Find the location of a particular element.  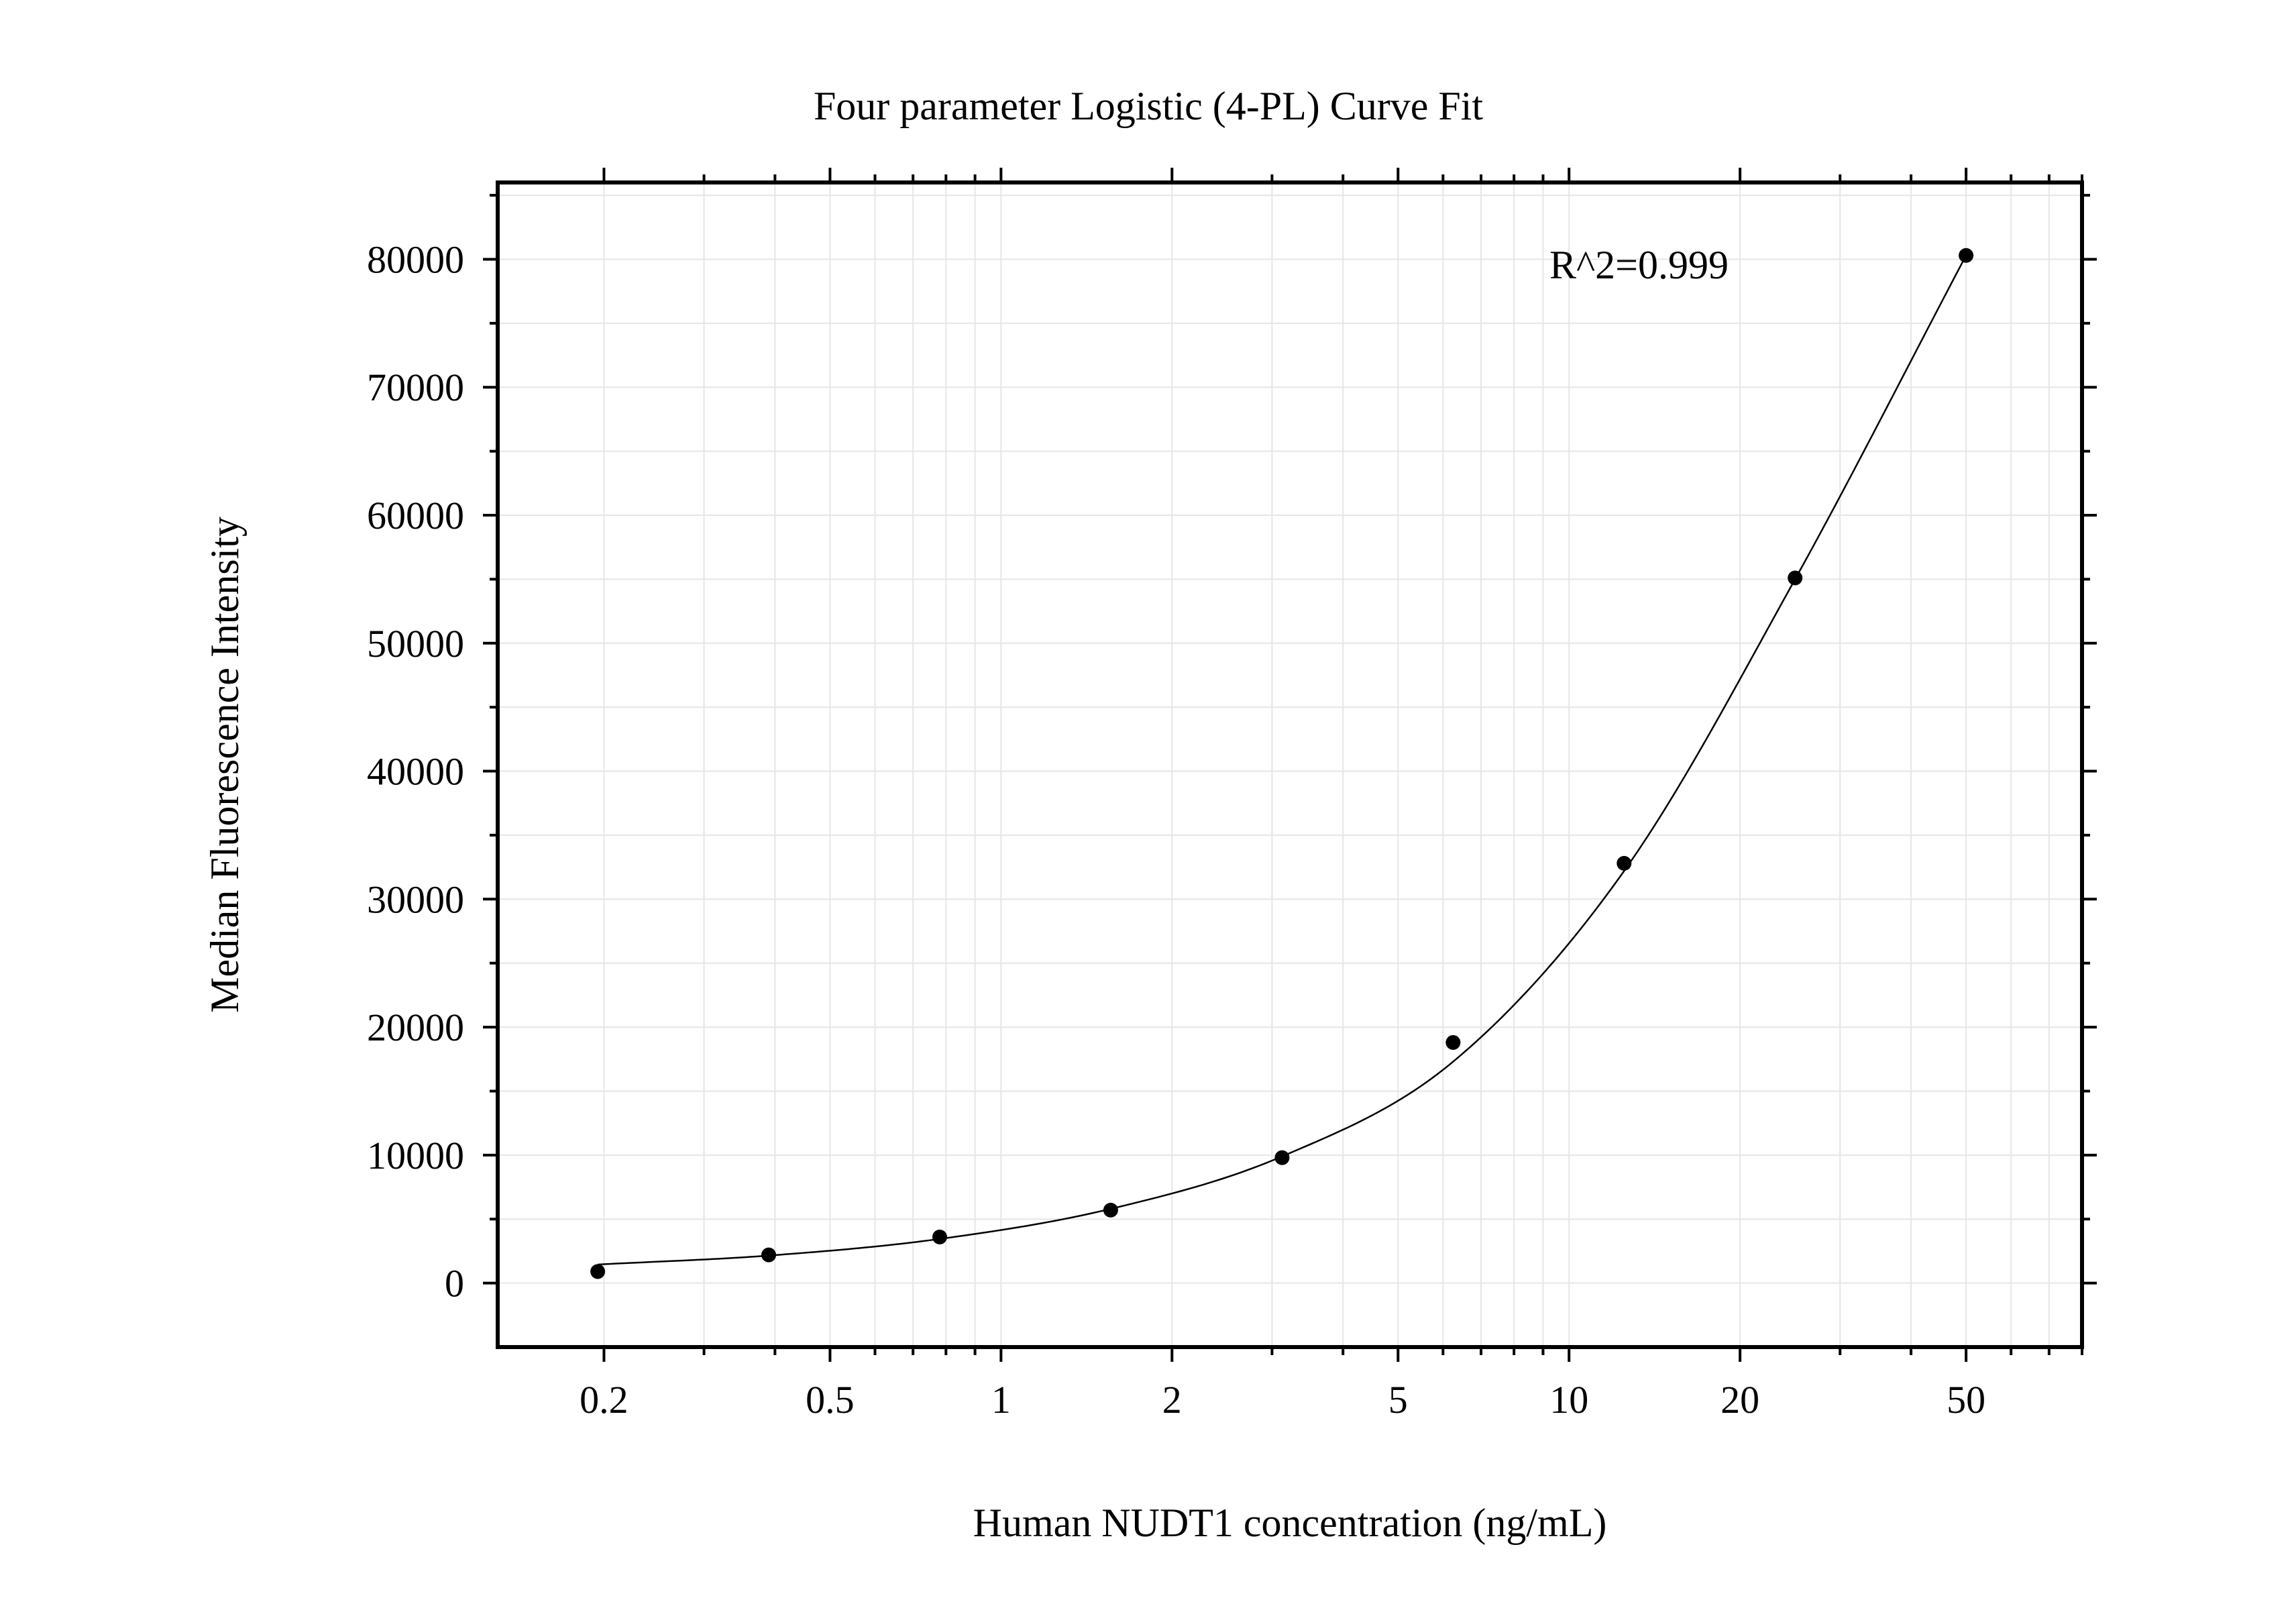

x-tick-label: 1 is located at coordinates (1001, 1400).